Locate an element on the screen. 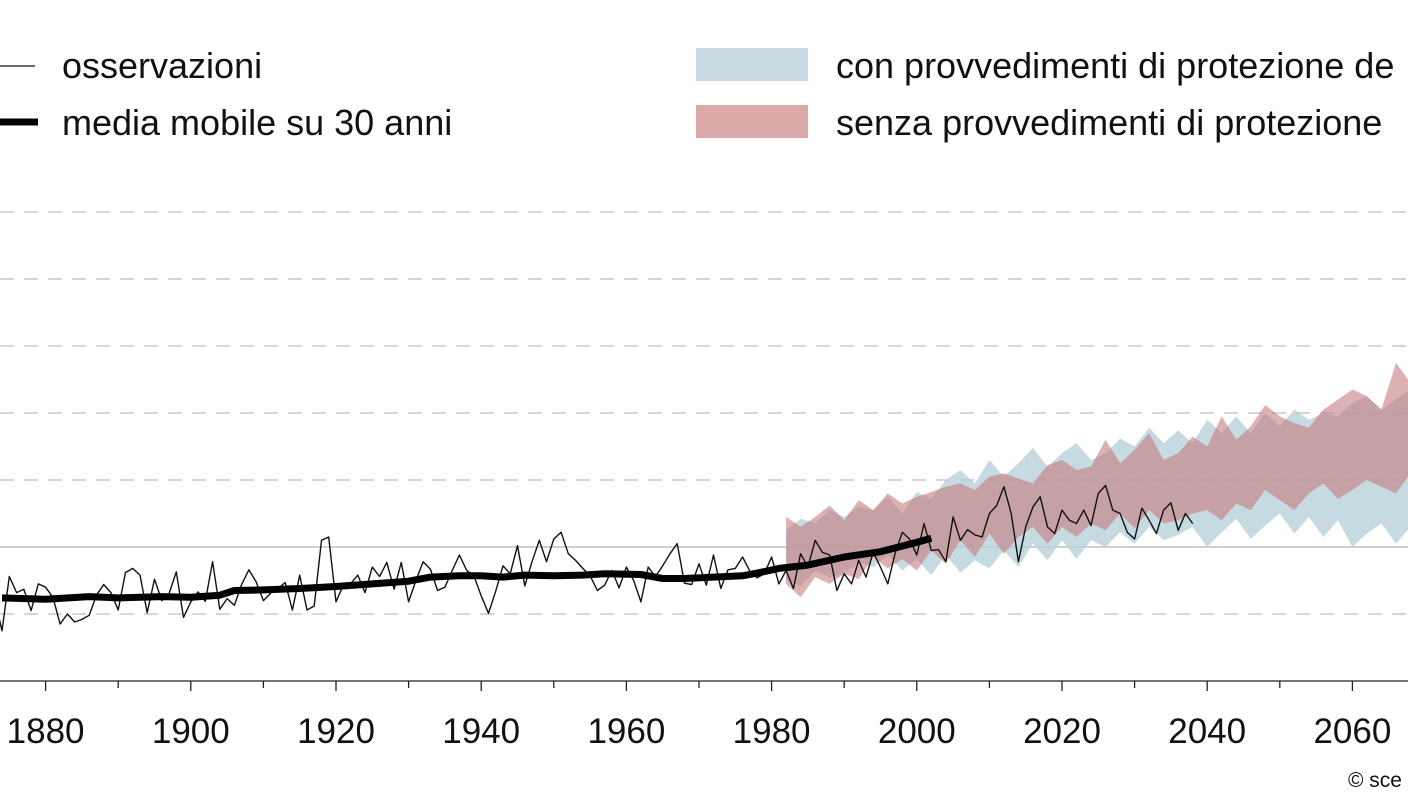 The width and height of the screenshot is (1408, 792). moving-average-line is located at coordinates (467, 568).